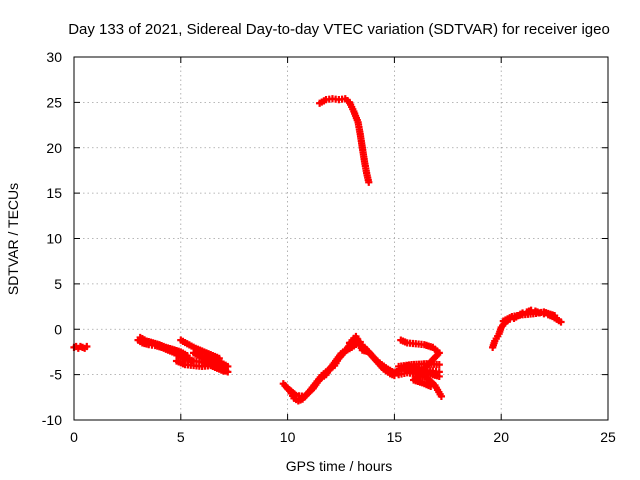 The image size is (640, 480). Describe the element at coordinates (54, 239) in the screenshot. I see `y-tick-label: 10` at that location.